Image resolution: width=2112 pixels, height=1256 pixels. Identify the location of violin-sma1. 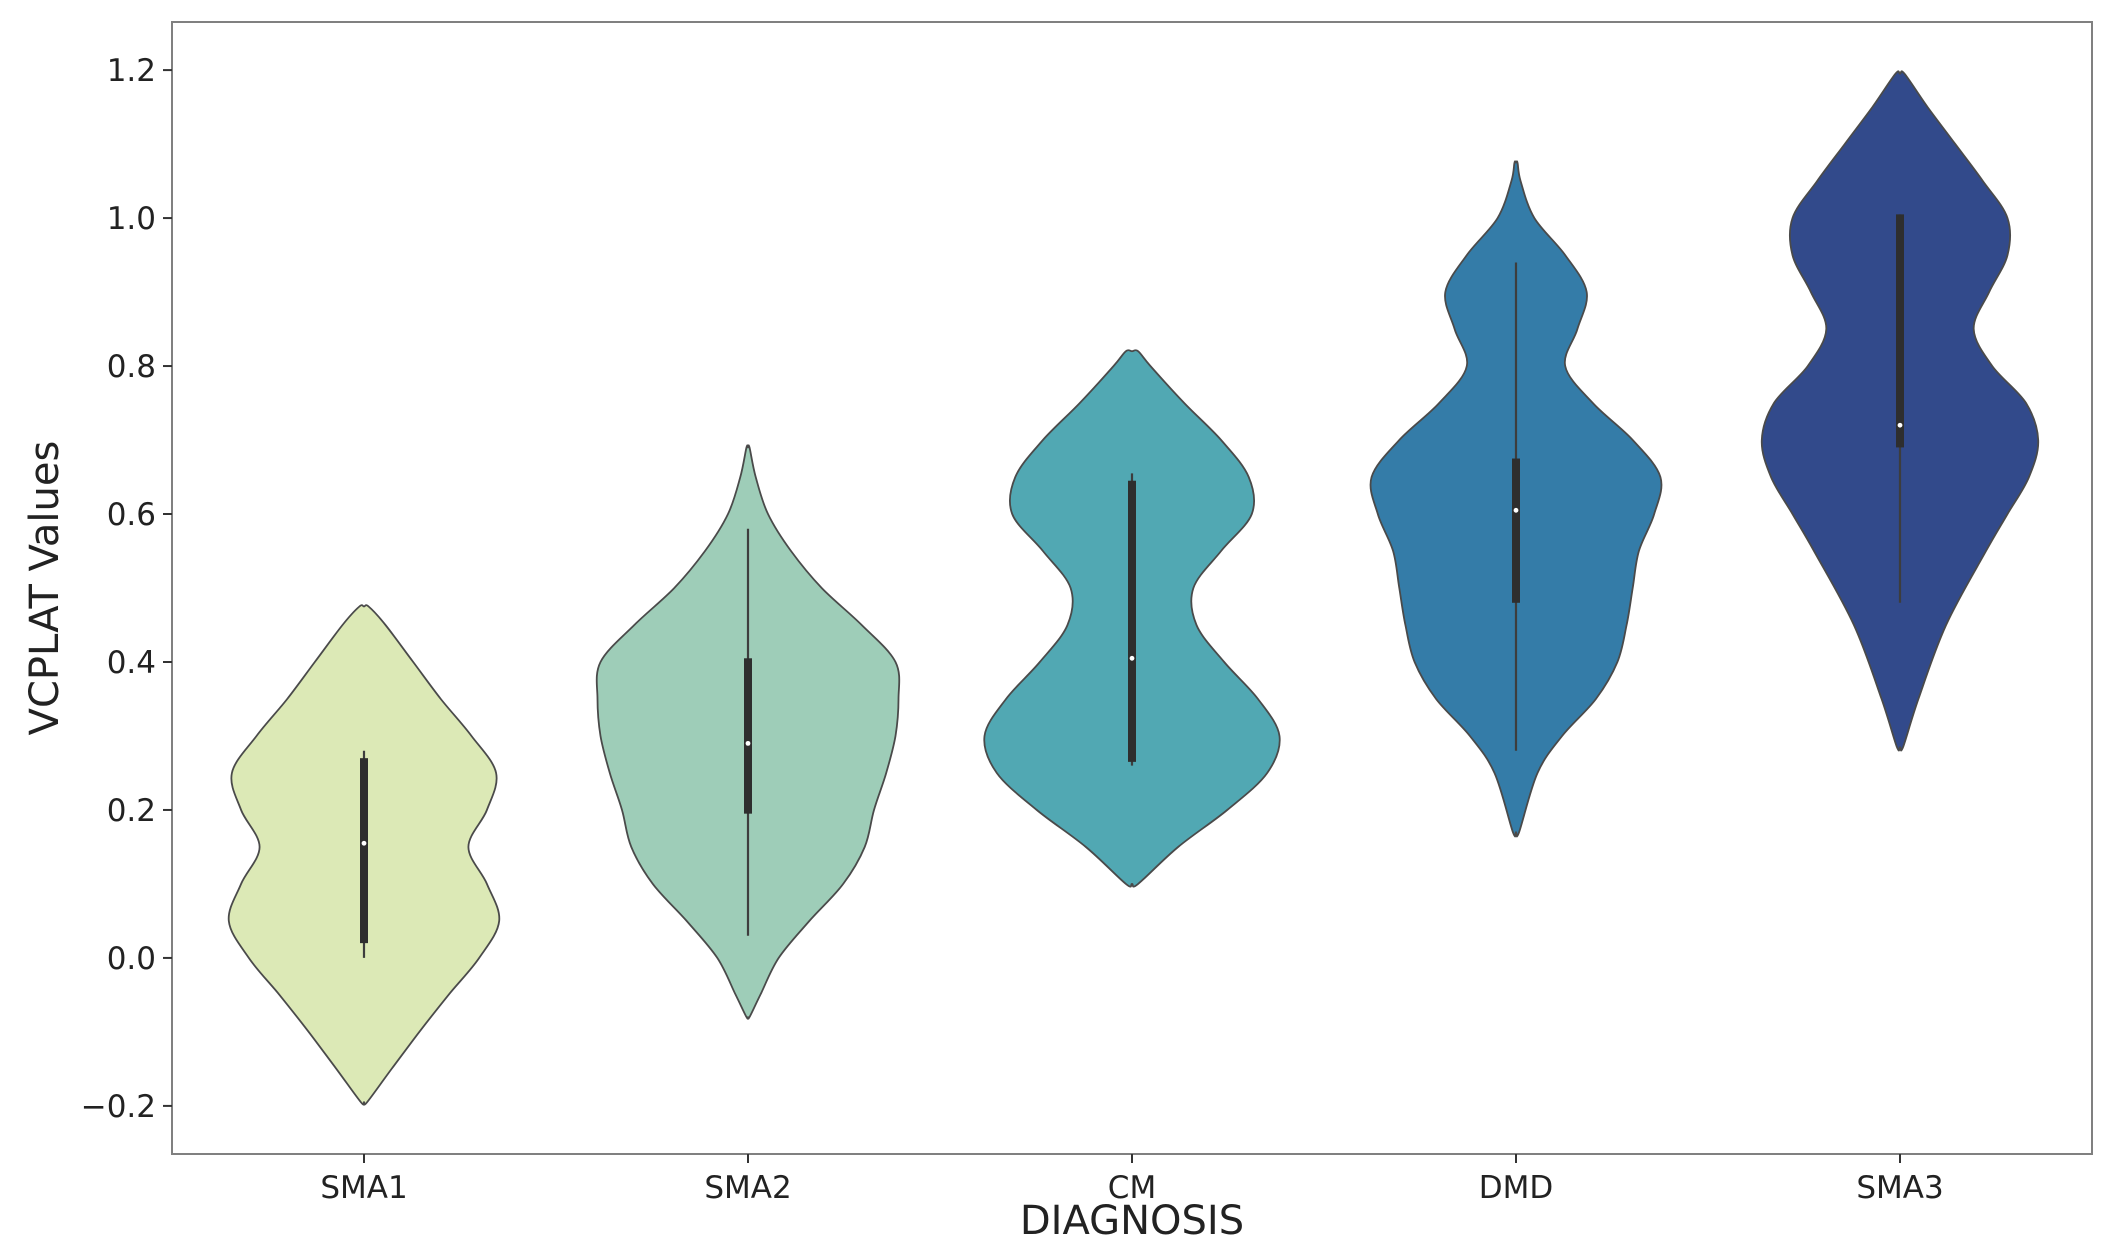
(364, 855).